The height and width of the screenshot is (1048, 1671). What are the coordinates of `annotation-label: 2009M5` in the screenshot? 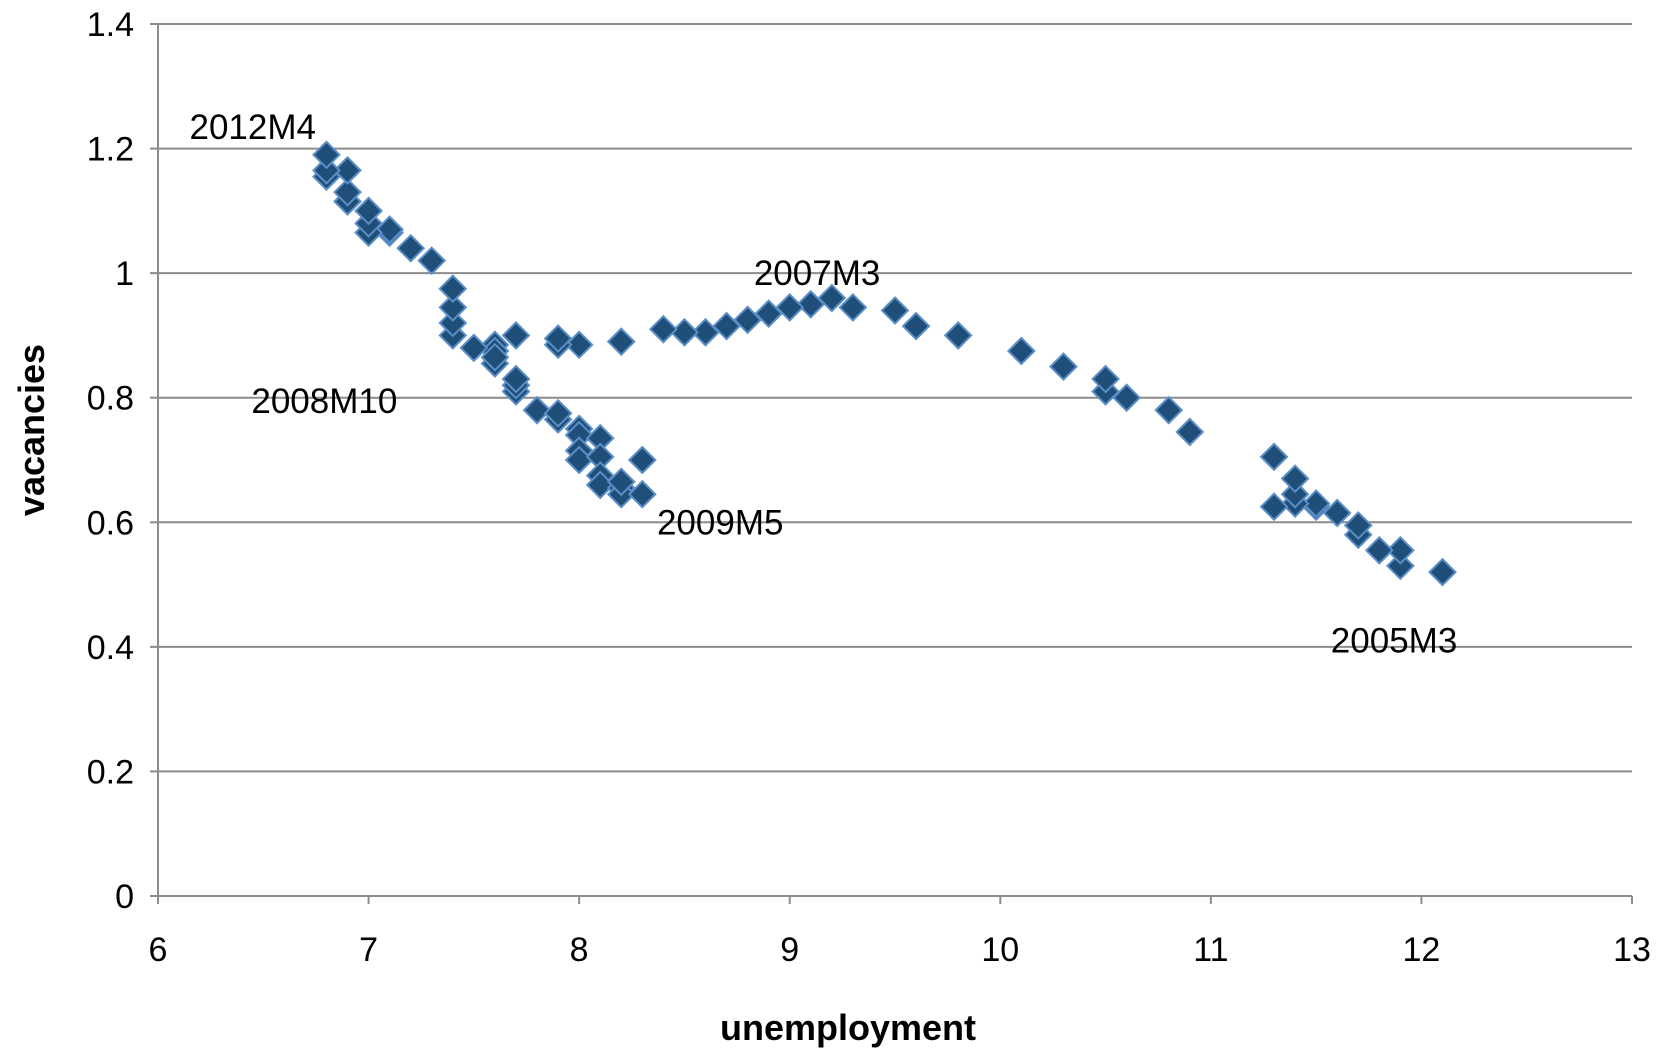 It's located at (720, 522).